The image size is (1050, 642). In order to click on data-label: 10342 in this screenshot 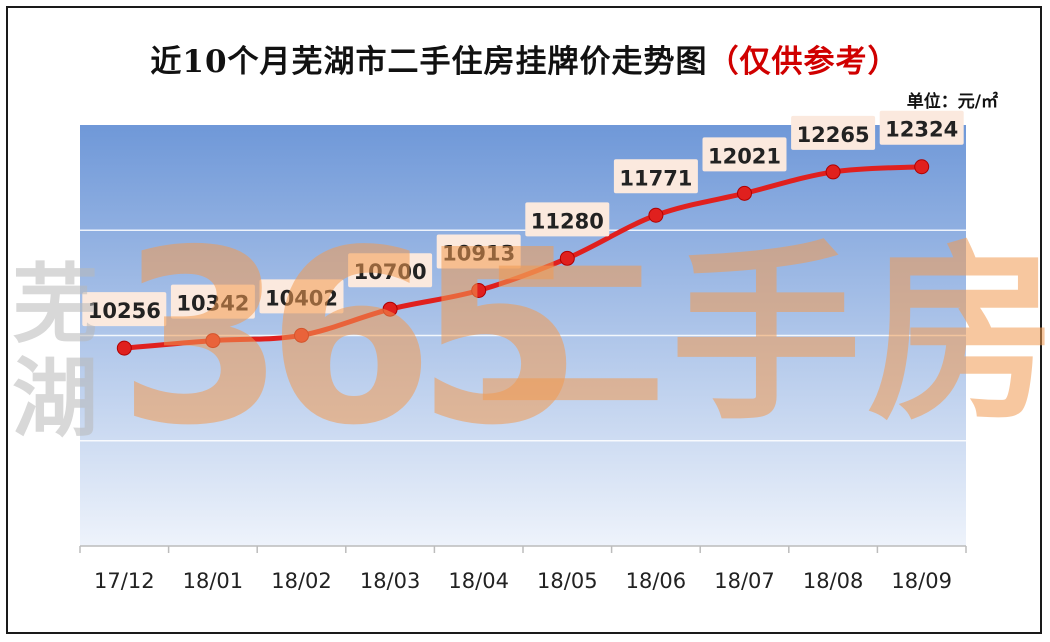, I will do `click(212, 304)`.